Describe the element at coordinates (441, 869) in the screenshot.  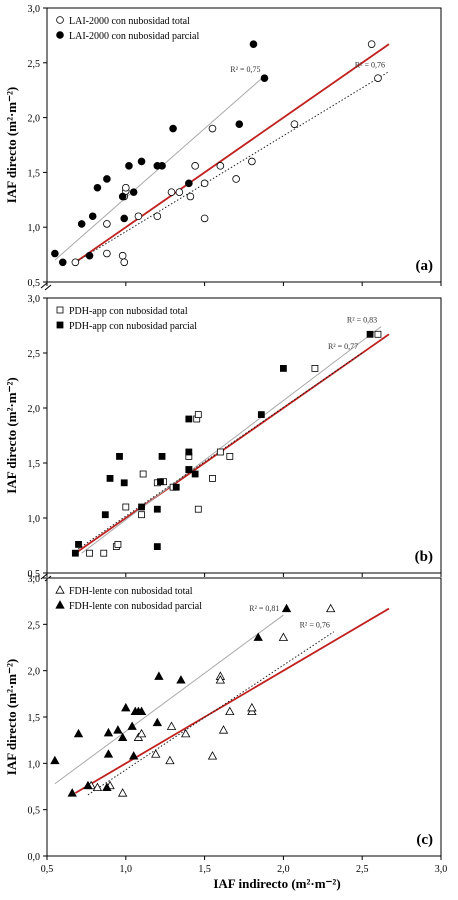
I see `x-tick-label: 3,0` at that location.